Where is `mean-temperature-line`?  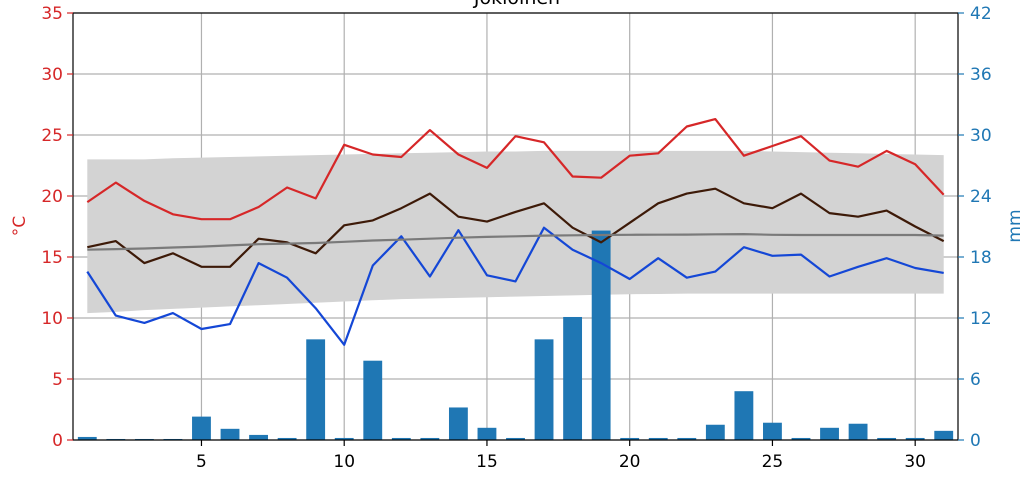 mean-temperature-line is located at coordinates (516, 227).